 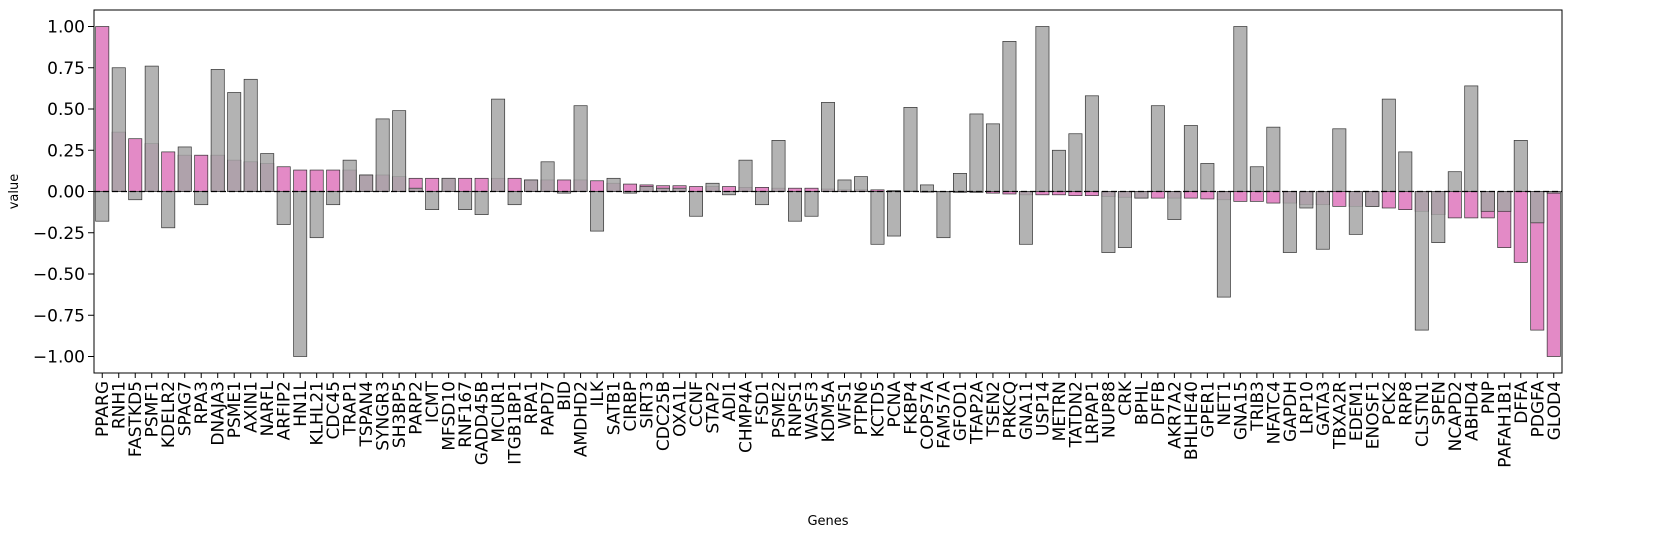 I want to click on grey-bar-gapdh, so click(x=1289, y=222).